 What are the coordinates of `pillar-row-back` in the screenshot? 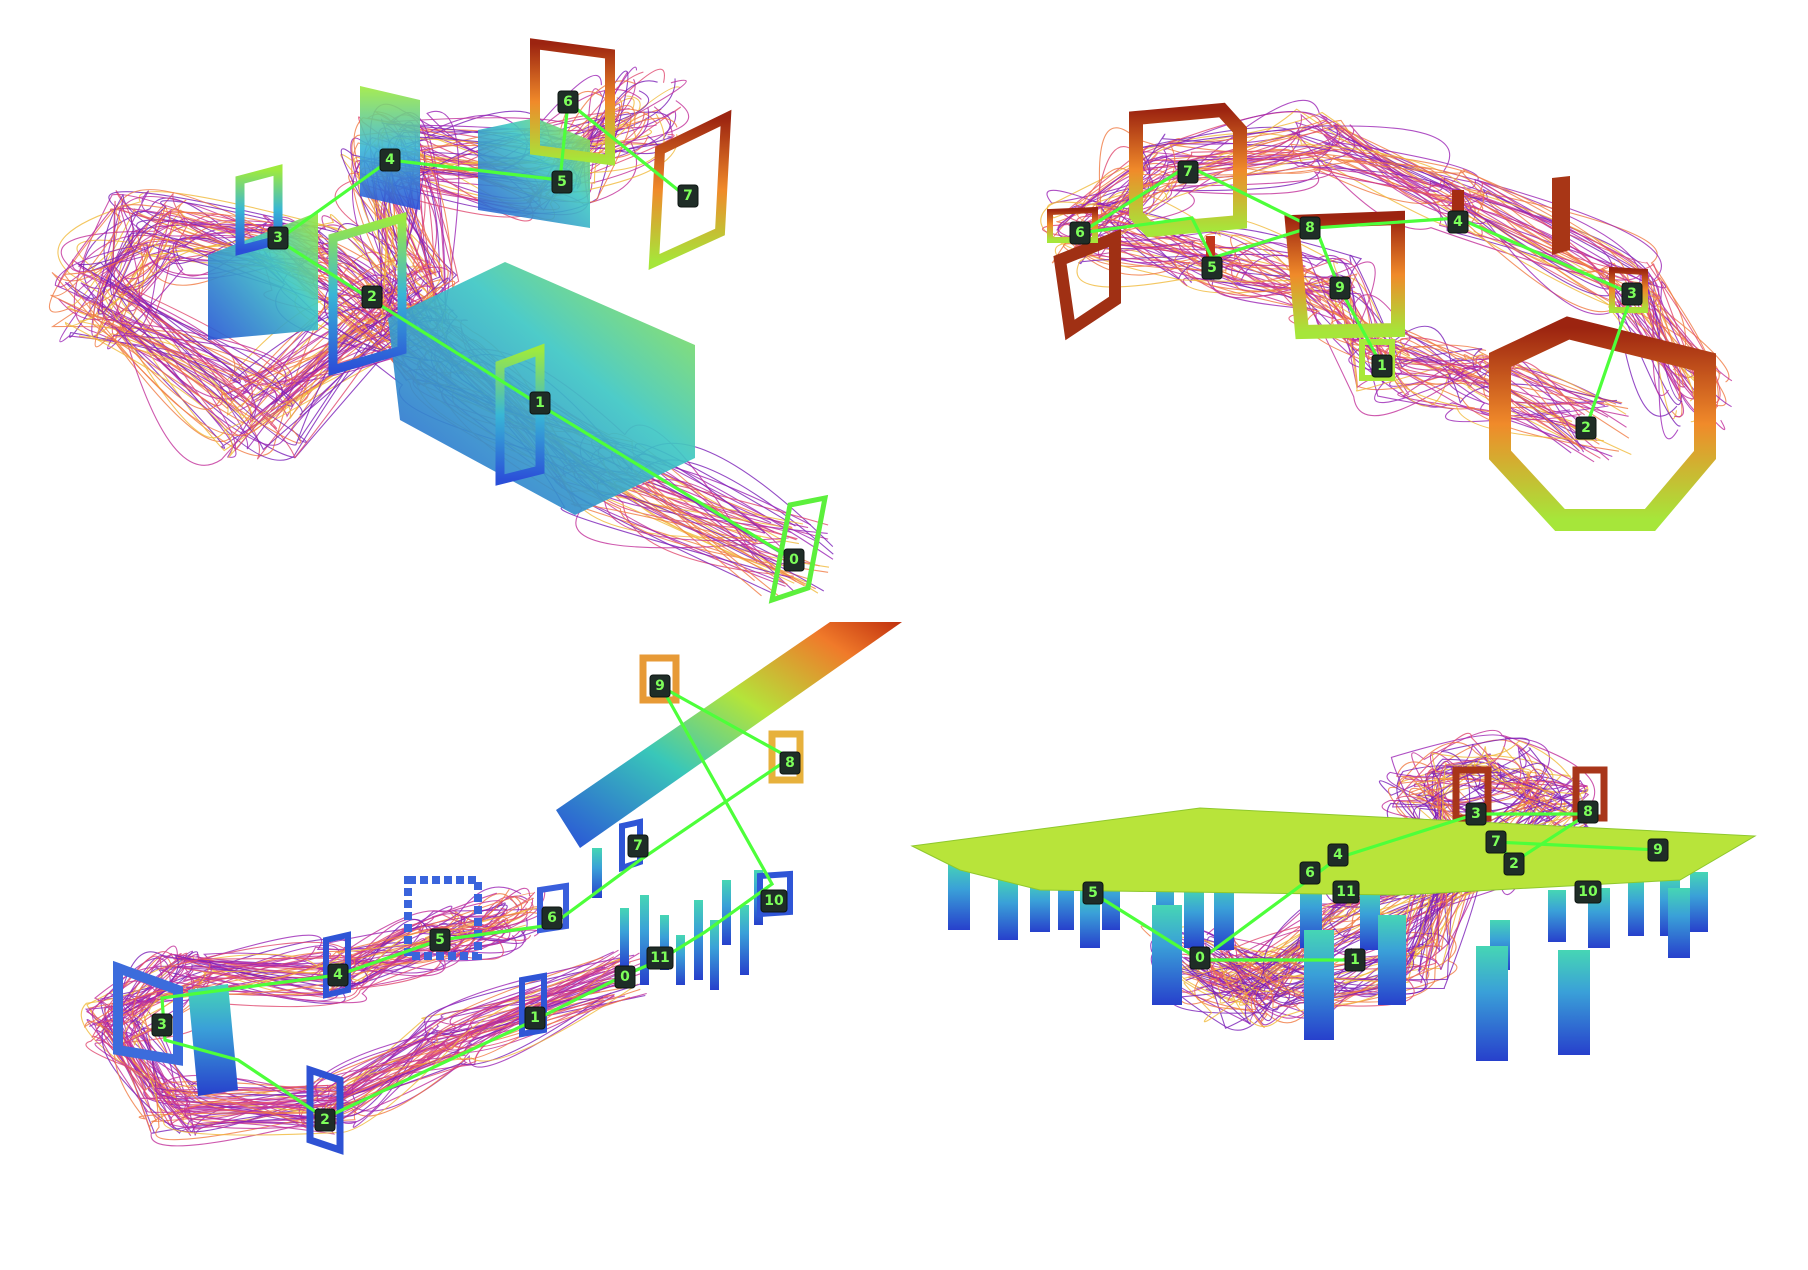 It's located at (1369, 906).